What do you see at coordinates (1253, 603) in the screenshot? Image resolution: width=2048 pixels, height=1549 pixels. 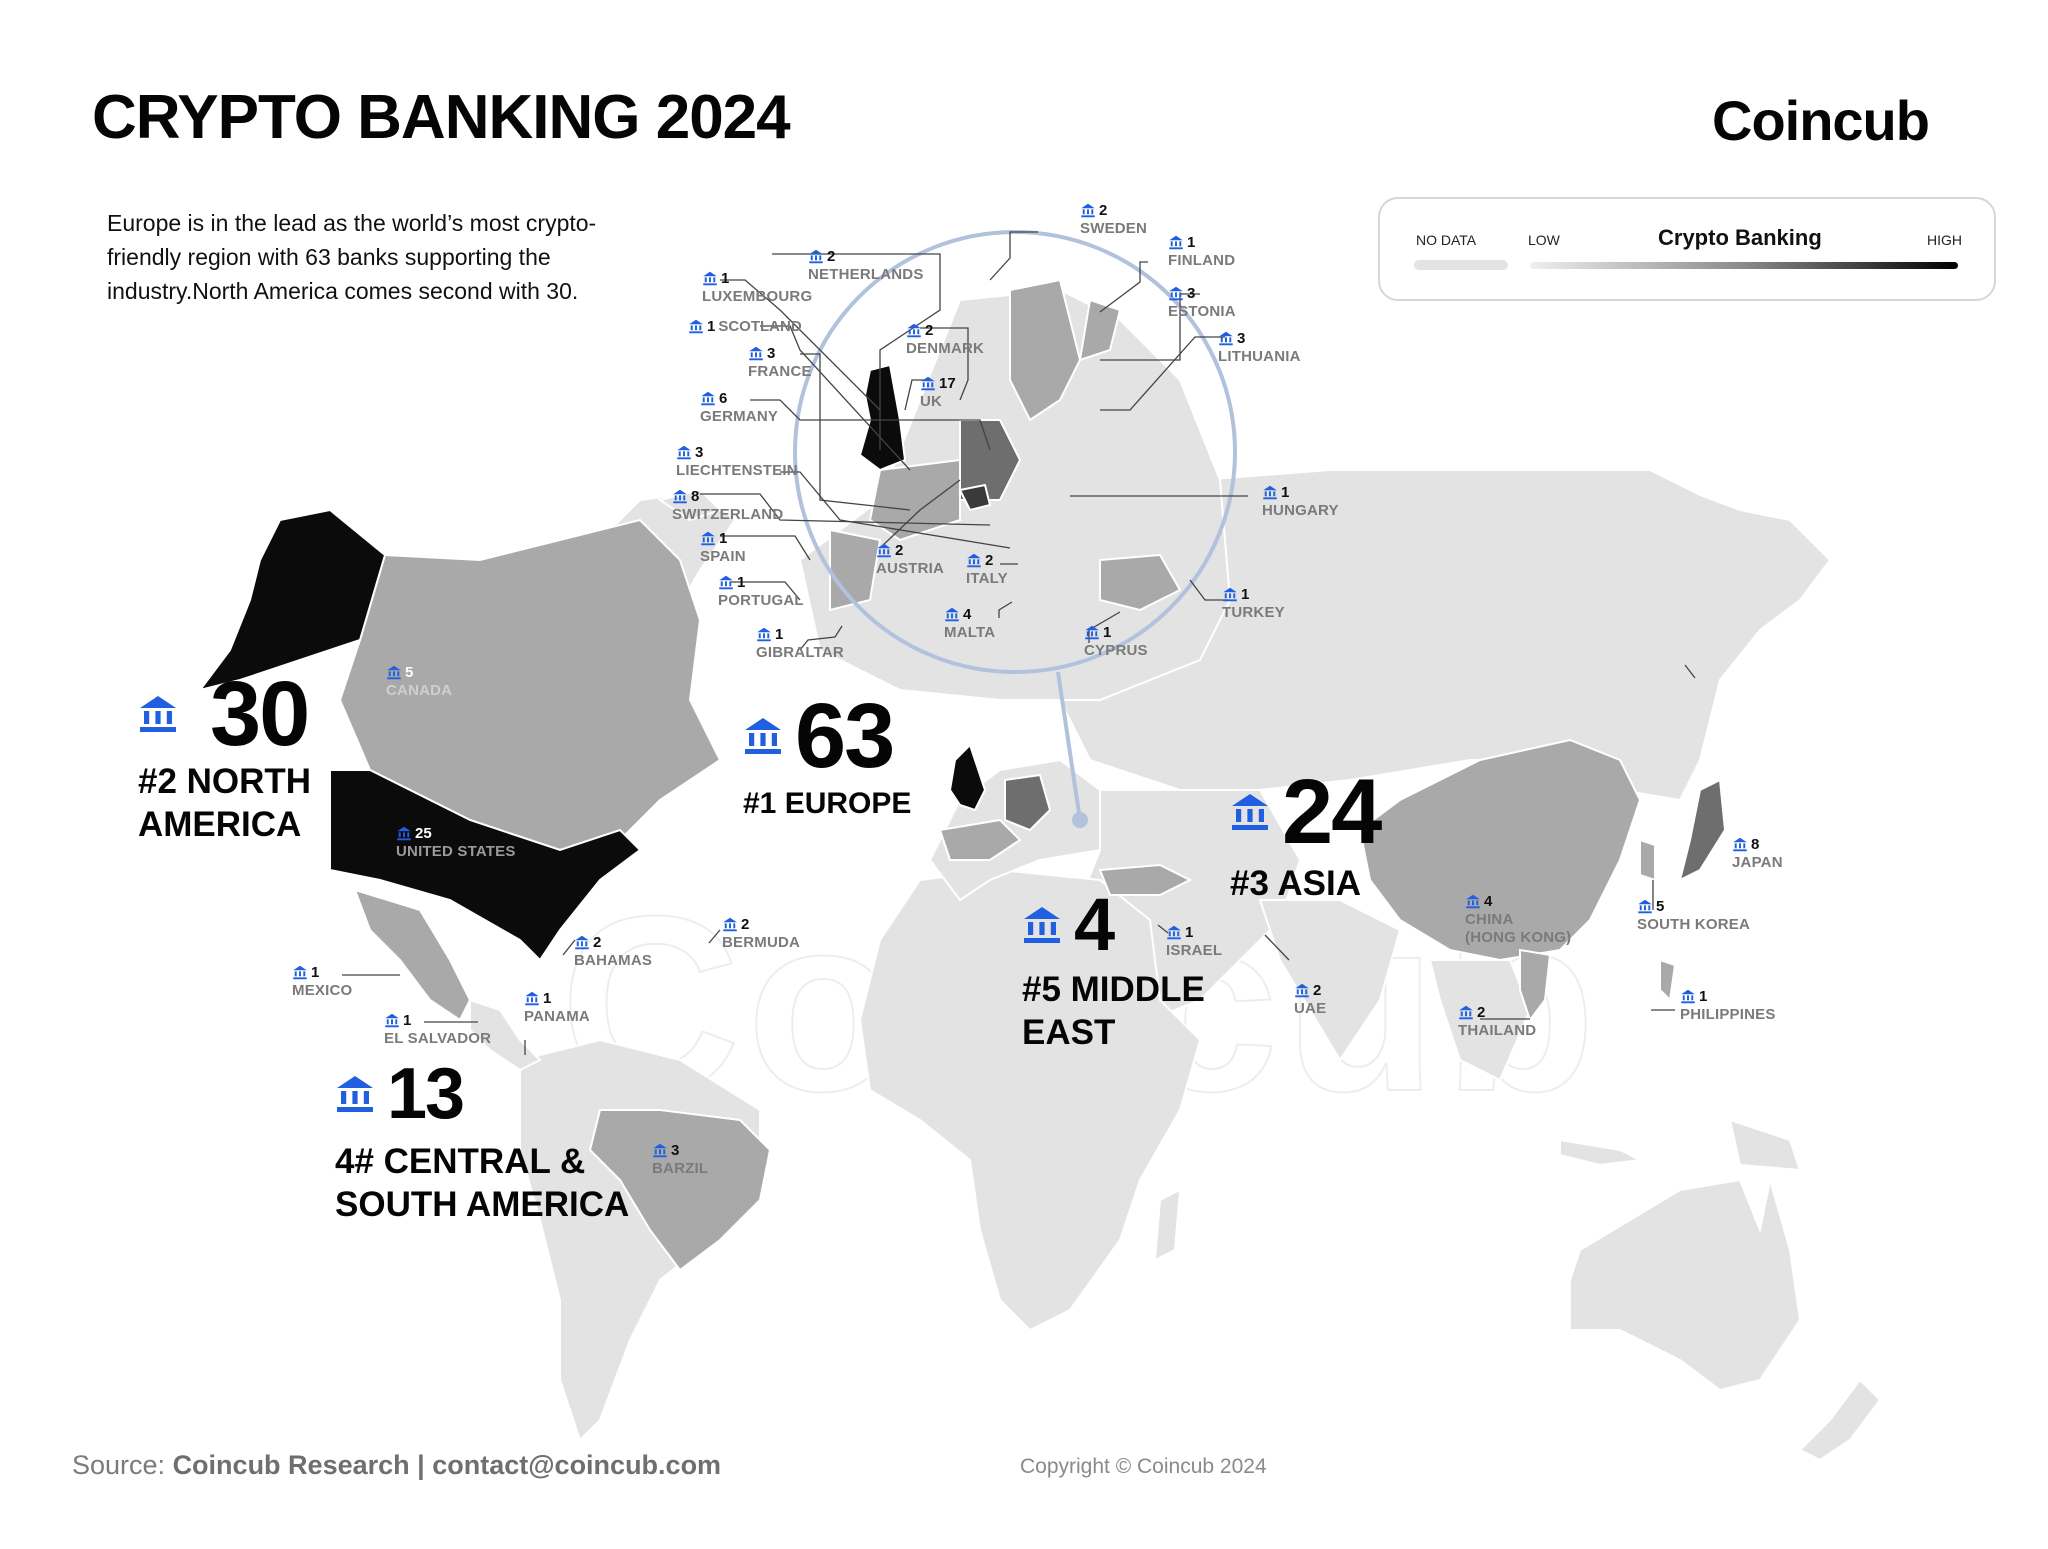 I see `label-turkey: 1 TURKEY` at bounding box center [1253, 603].